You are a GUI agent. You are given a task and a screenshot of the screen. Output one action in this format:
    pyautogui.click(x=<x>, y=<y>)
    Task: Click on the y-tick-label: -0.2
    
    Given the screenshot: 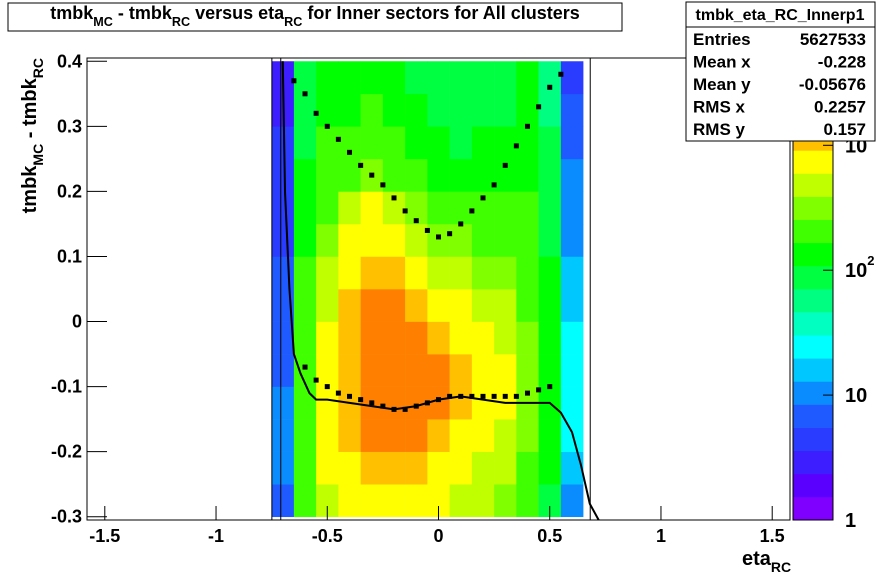 What is the action you would take?
    pyautogui.click(x=66, y=452)
    